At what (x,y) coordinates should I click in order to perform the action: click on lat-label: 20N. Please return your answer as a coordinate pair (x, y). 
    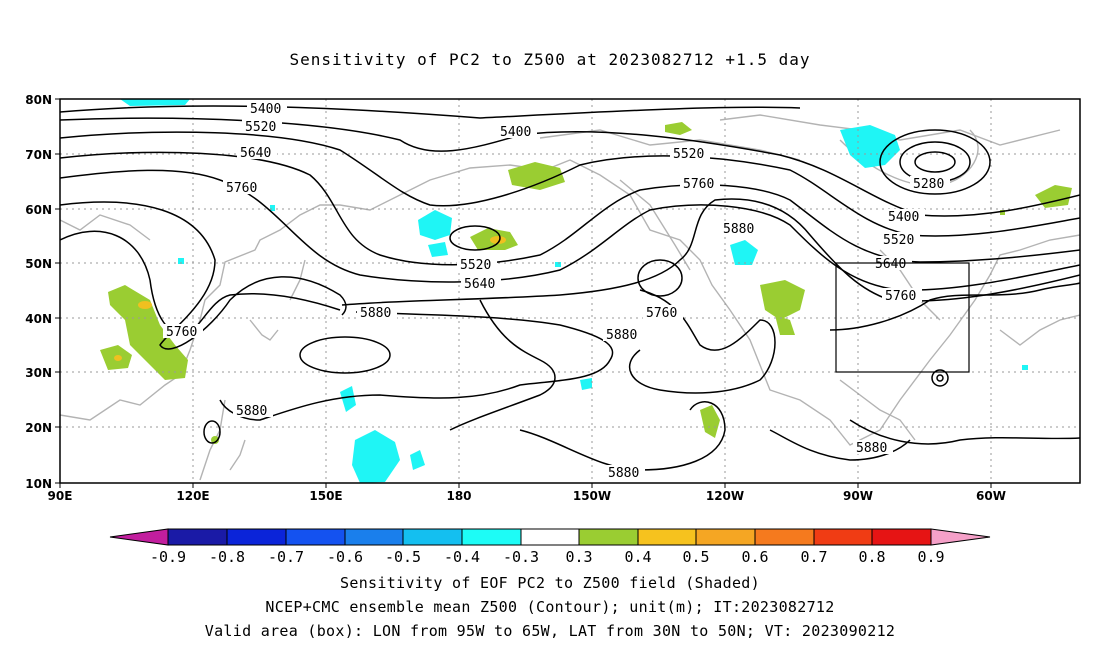
    Looking at the image, I should click on (38, 428).